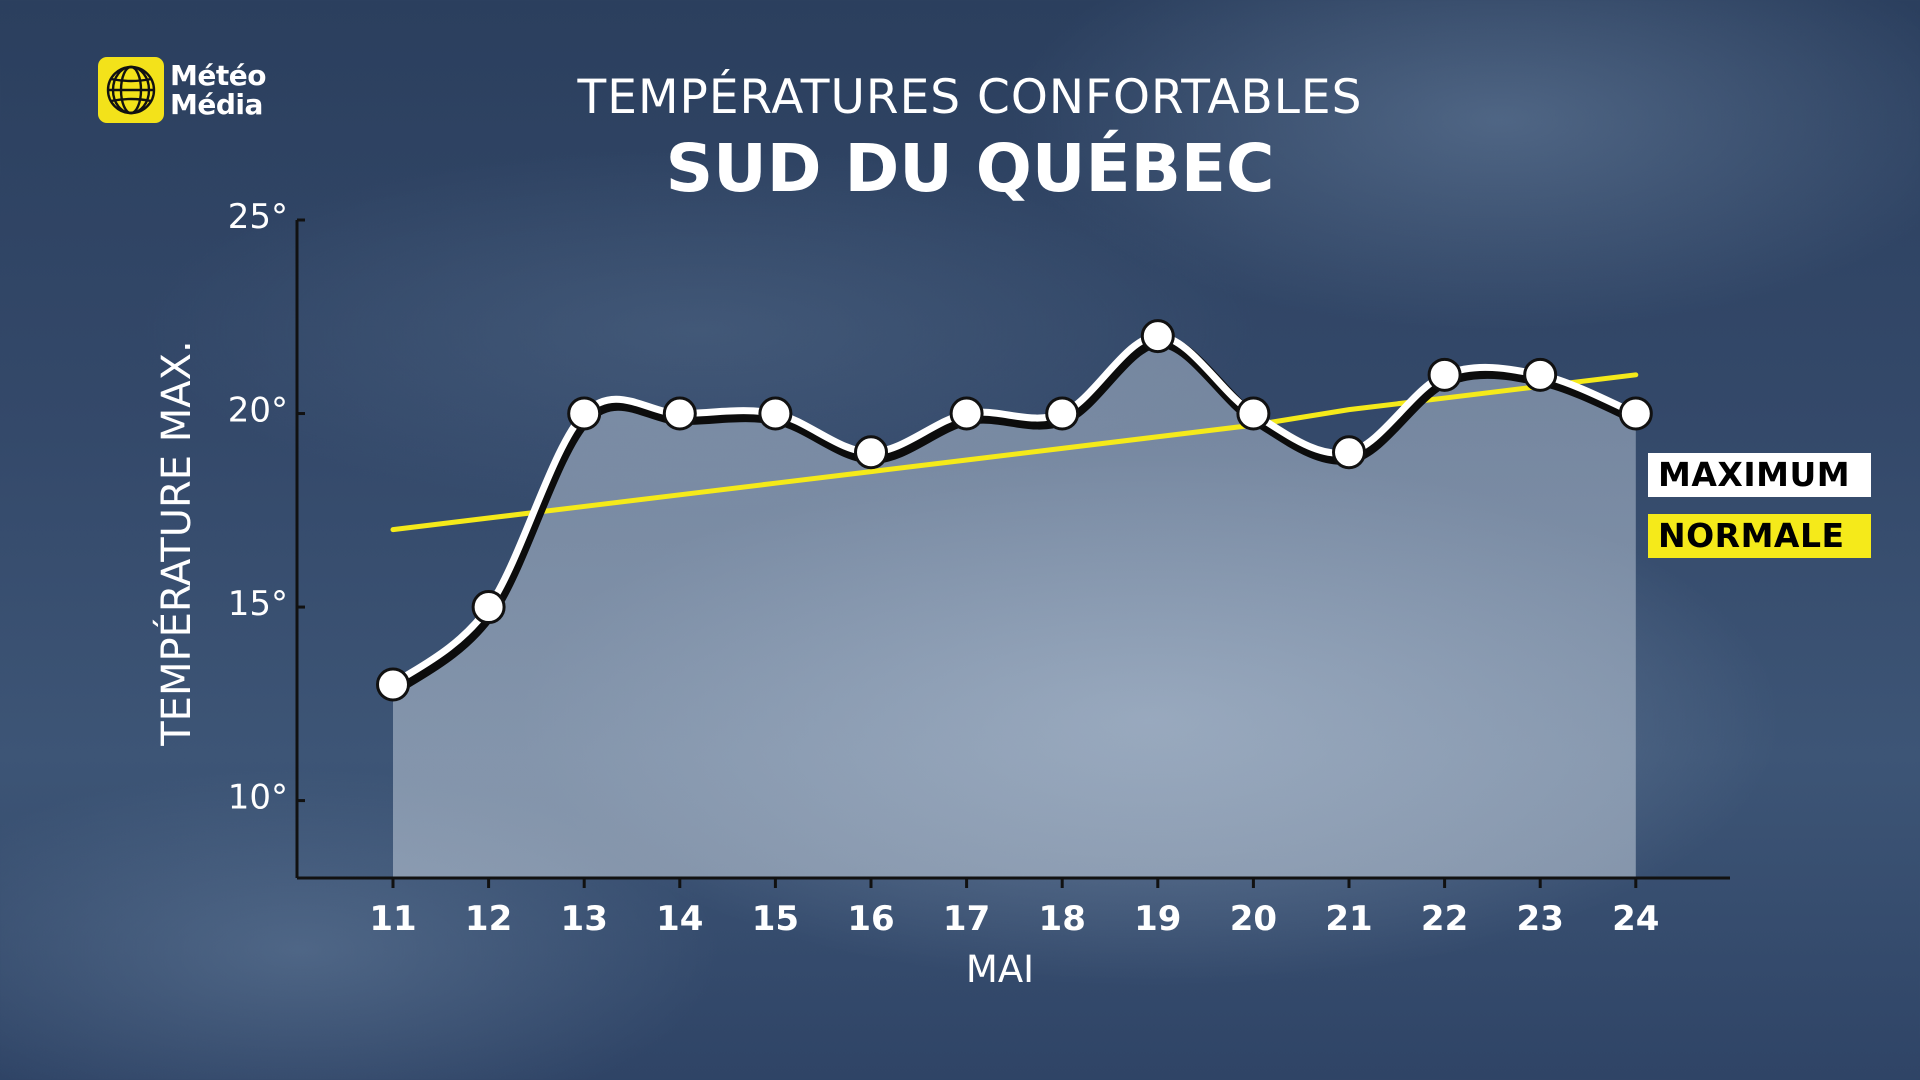  What do you see at coordinates (176, 543) in the screenshot?
I see `y-axis-label: TEMPÉRATURE MAX.` at bounding box center [176, 543].